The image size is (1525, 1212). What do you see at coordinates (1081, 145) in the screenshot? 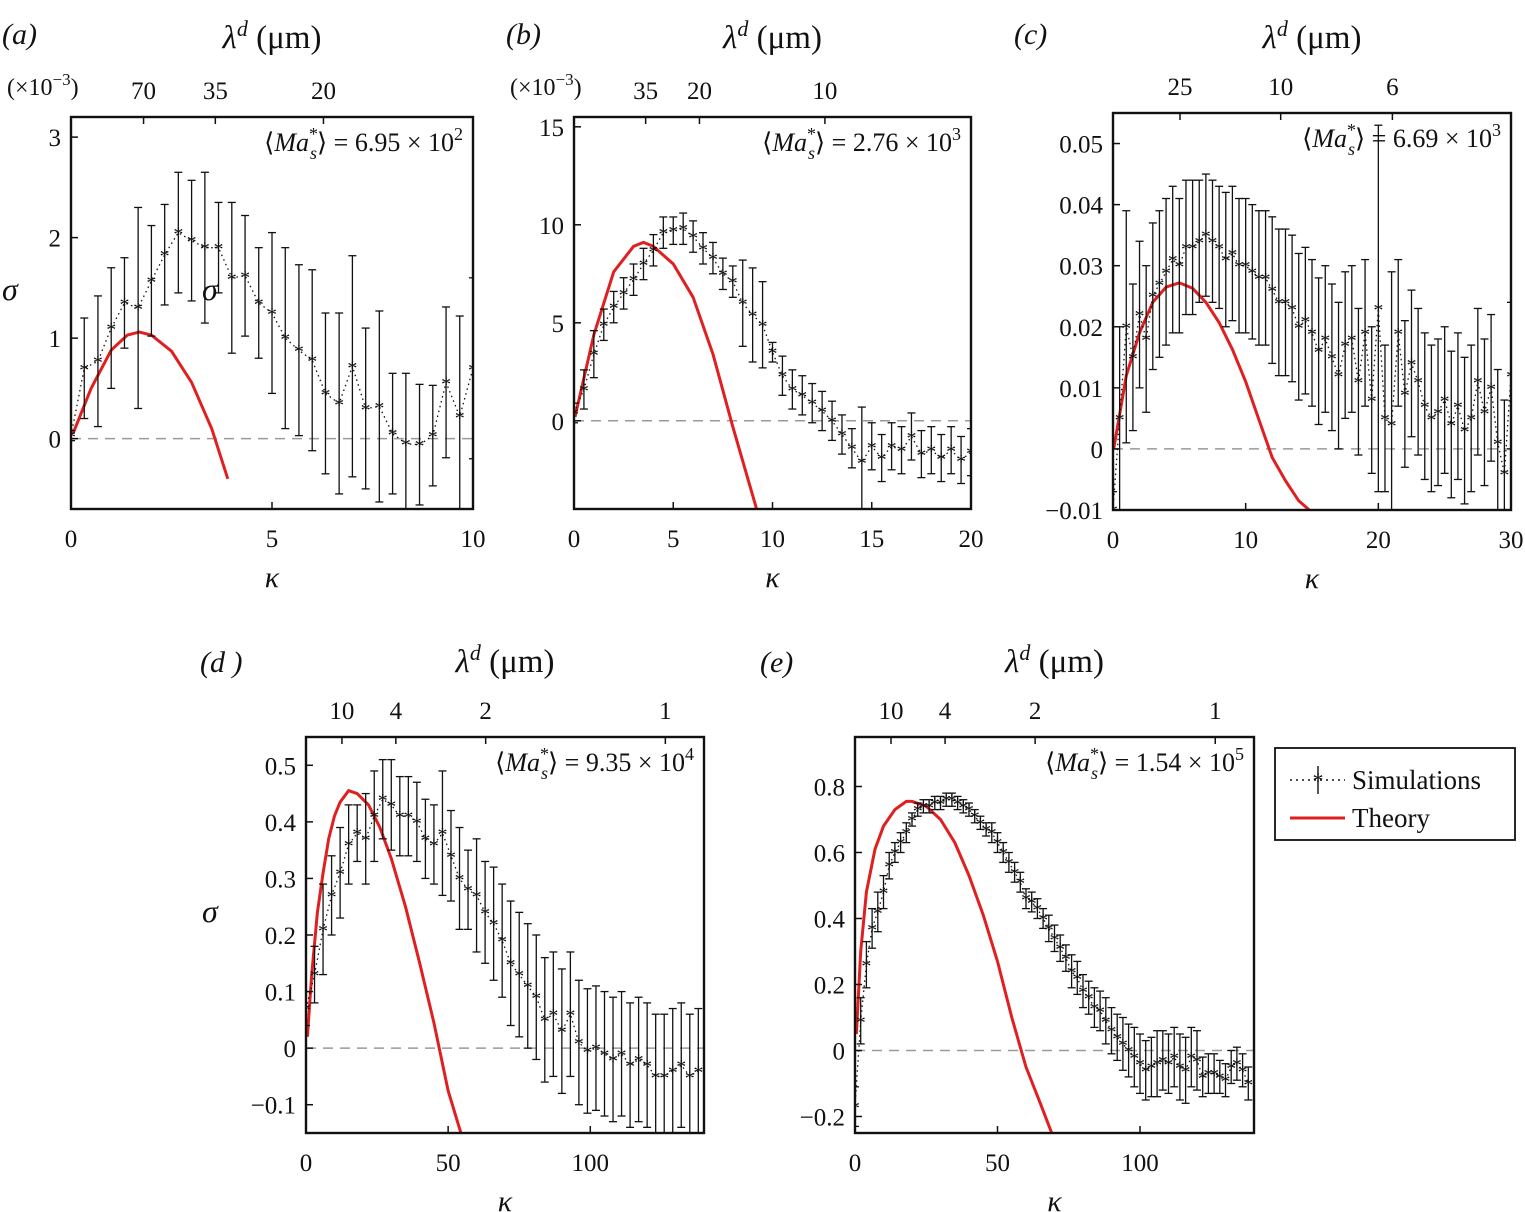
I see `y-tick-label: 0.05` at bounding box center [1081, 145].